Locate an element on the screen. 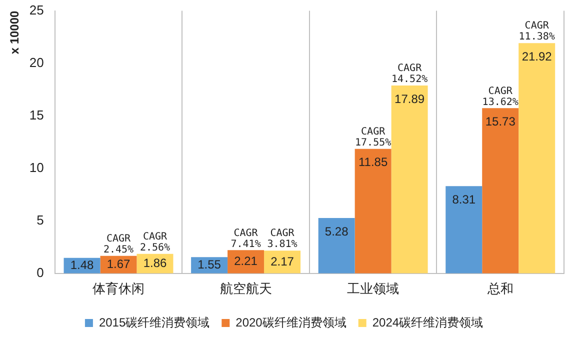  y-tick-label: 5 is located at coordinates (40, 220).